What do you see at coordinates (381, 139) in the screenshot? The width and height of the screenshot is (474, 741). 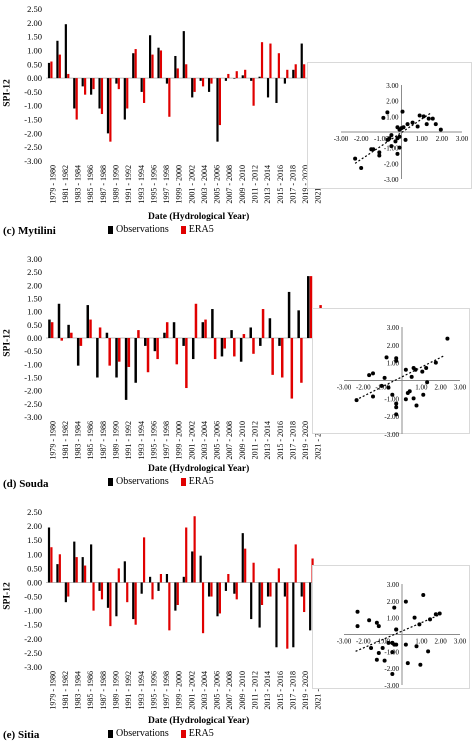 I see `scatter-x-tick-label: -1.00` at bounding box center [381, 139].